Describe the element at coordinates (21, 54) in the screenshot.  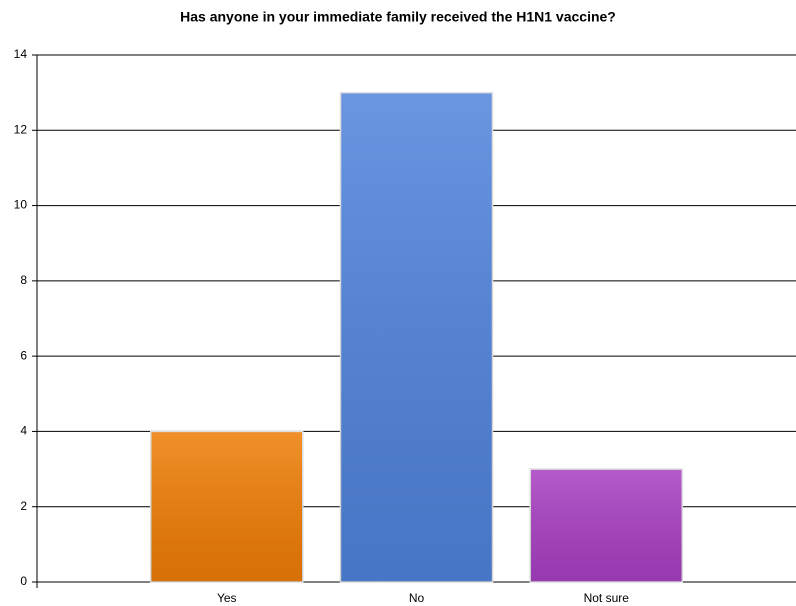
I see `y-tick-label: 14` at that location.